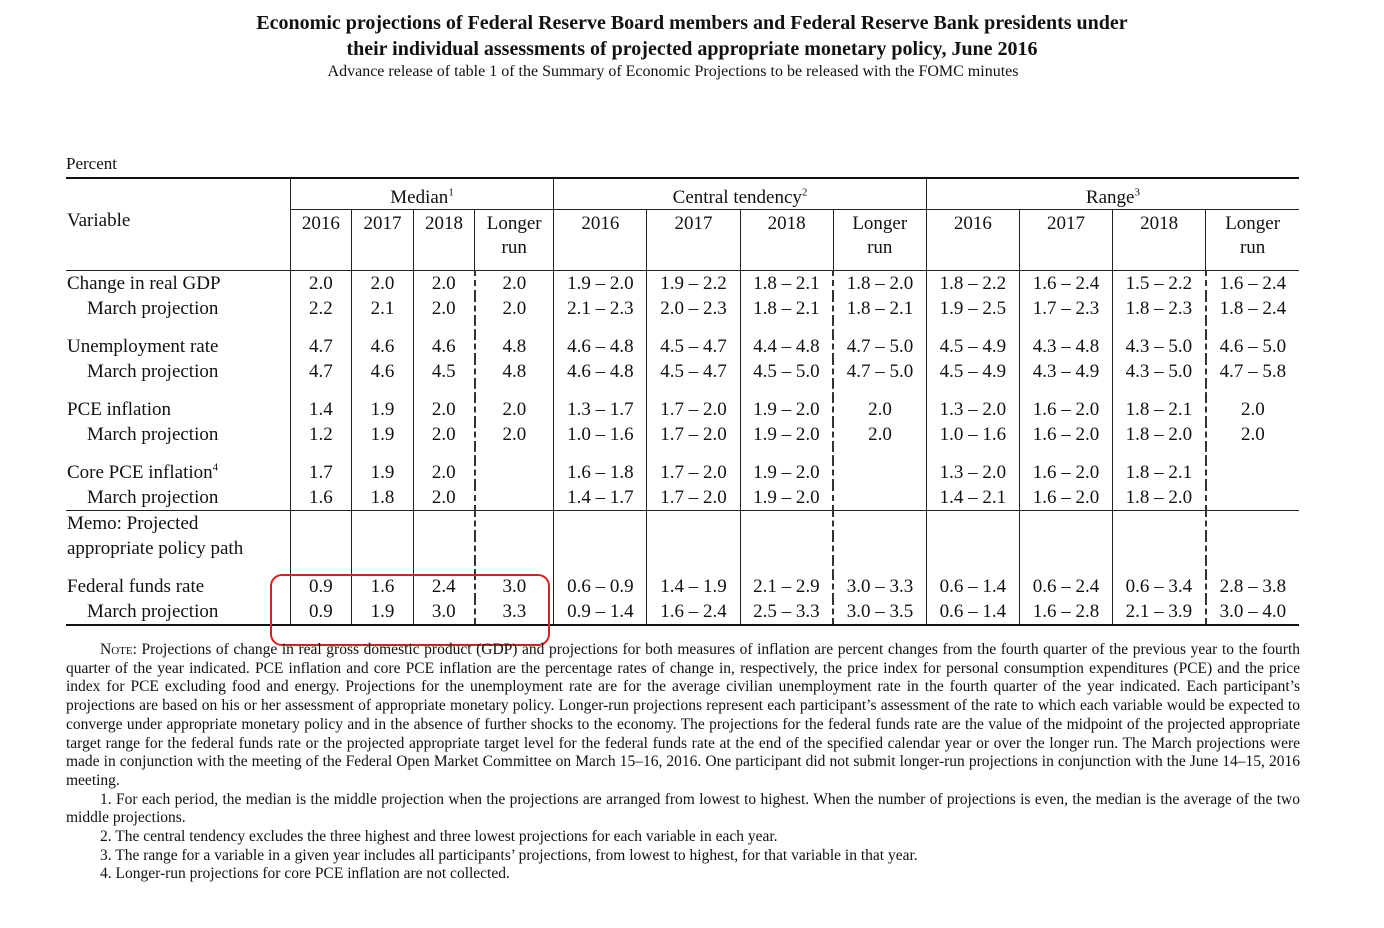 This screenshot has height=928, width=1384. What do you see at coordinates (320, 409) in the screenshot?
I see `table-cell: 1.4` at bounding box center [320, 409].